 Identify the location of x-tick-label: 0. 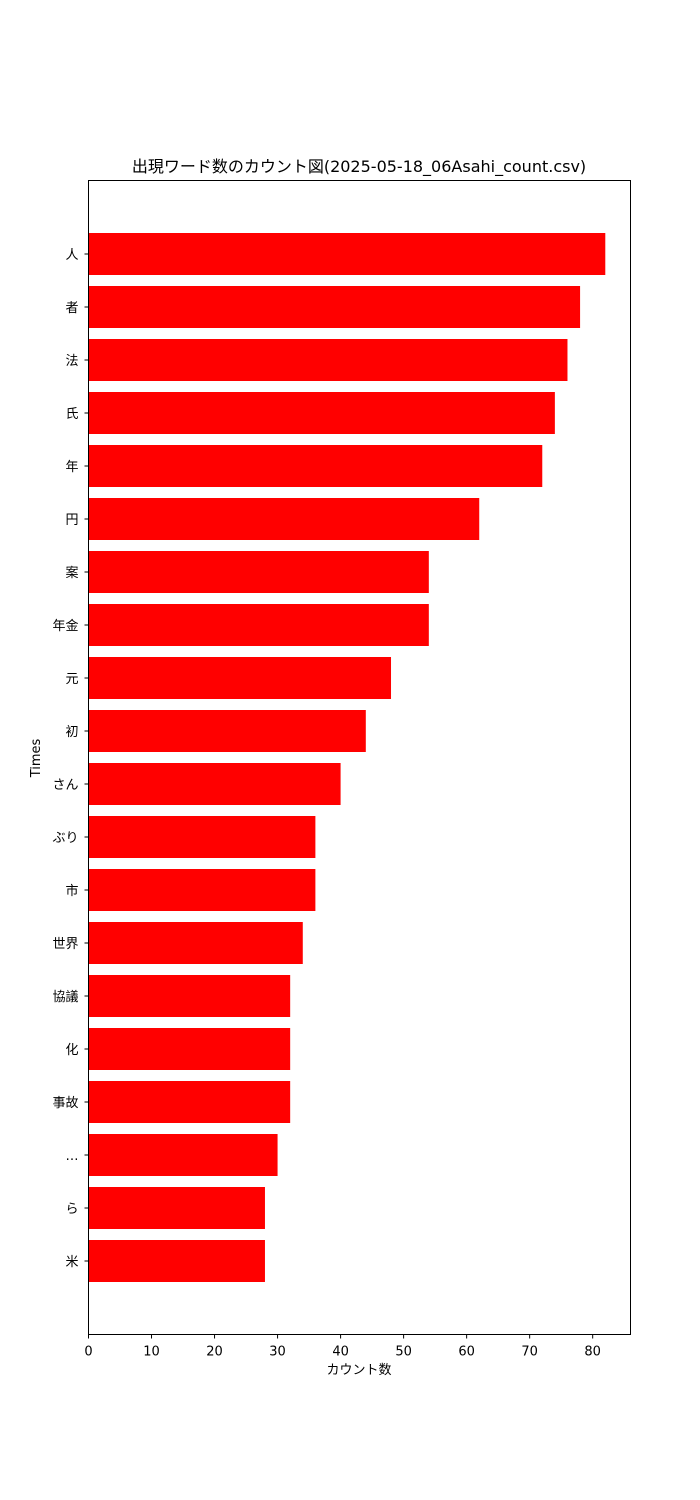
(88, 1352).